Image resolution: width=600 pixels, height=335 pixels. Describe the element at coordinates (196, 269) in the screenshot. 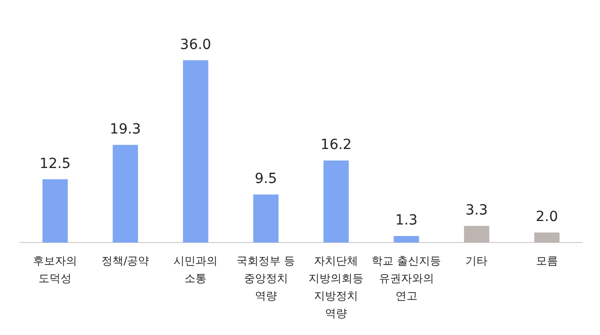

I see `x-tick-label: 시민과의 소통` at that location.